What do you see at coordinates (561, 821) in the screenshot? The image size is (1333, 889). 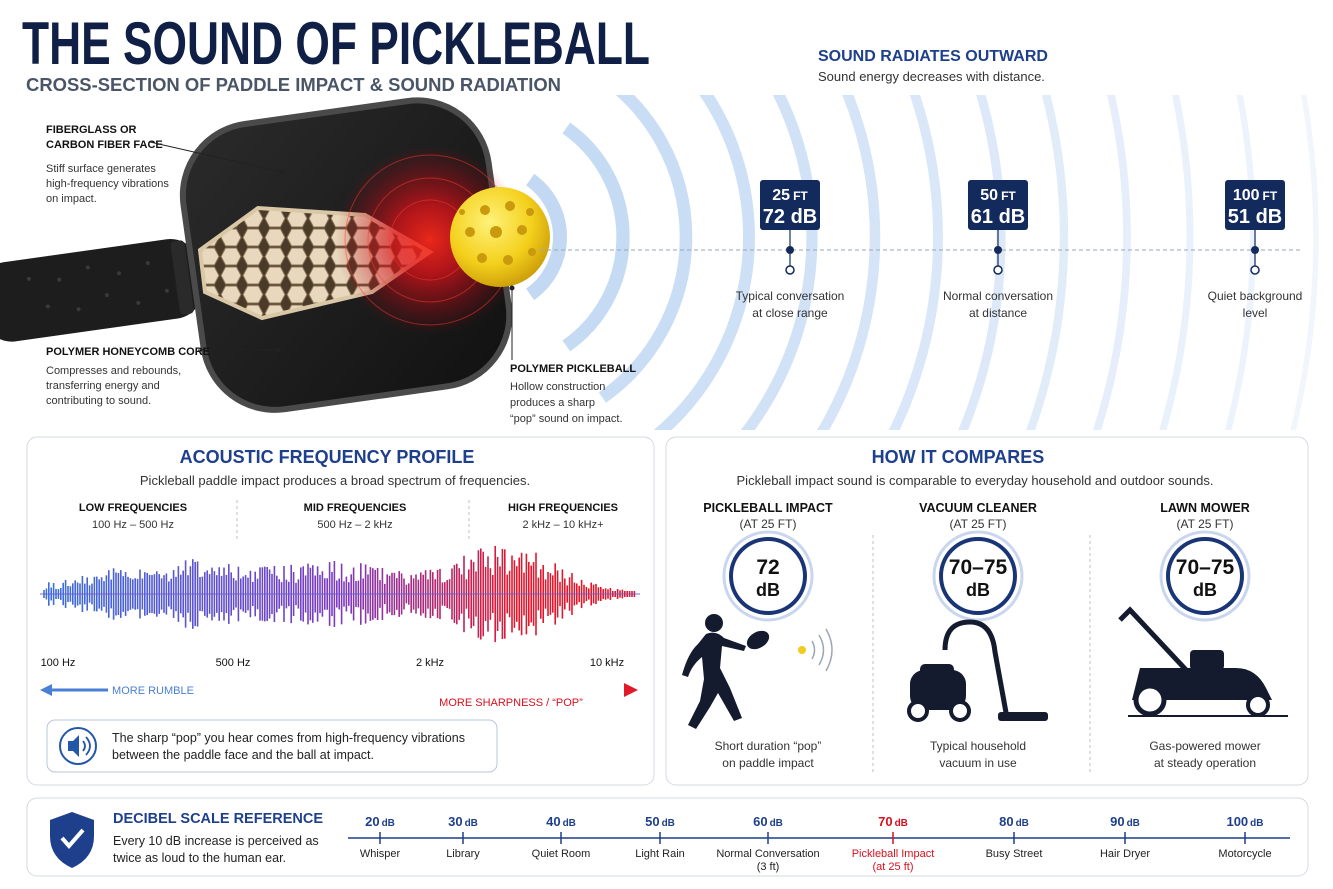 I see `scale-level: 40 dB` at bounding box center [561, 821].